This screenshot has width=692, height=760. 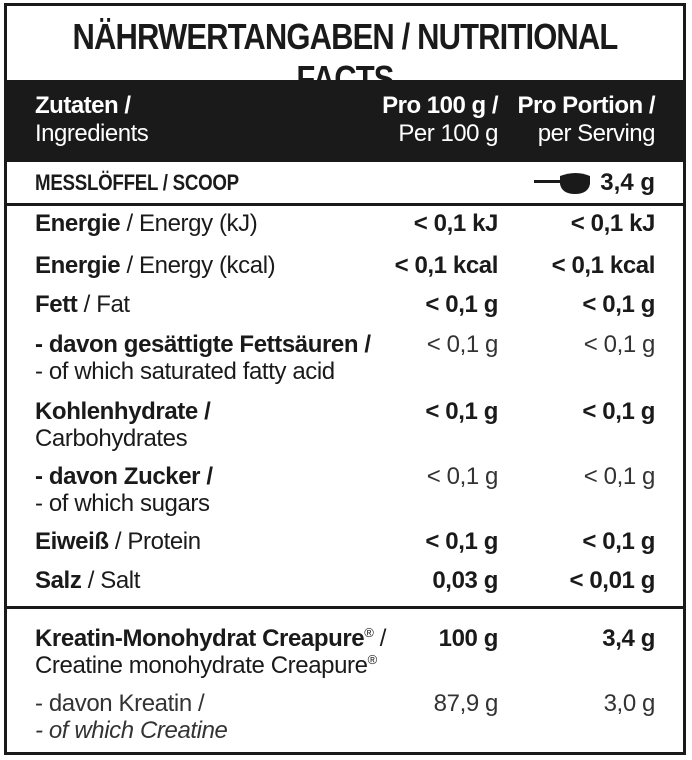 I want to click on row-per100: 87,9 g, so click(x=466, y=703).